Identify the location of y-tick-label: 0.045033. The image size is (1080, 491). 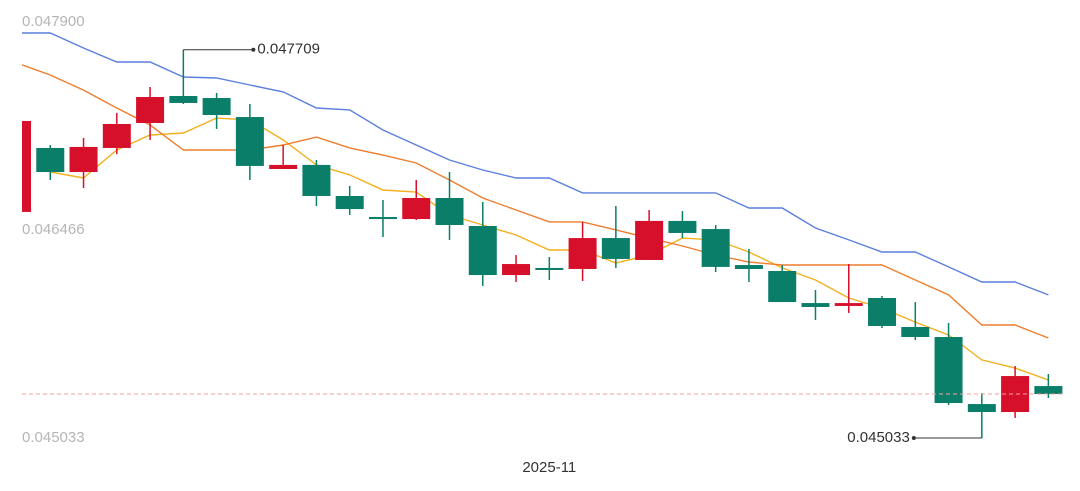
(53, 437).